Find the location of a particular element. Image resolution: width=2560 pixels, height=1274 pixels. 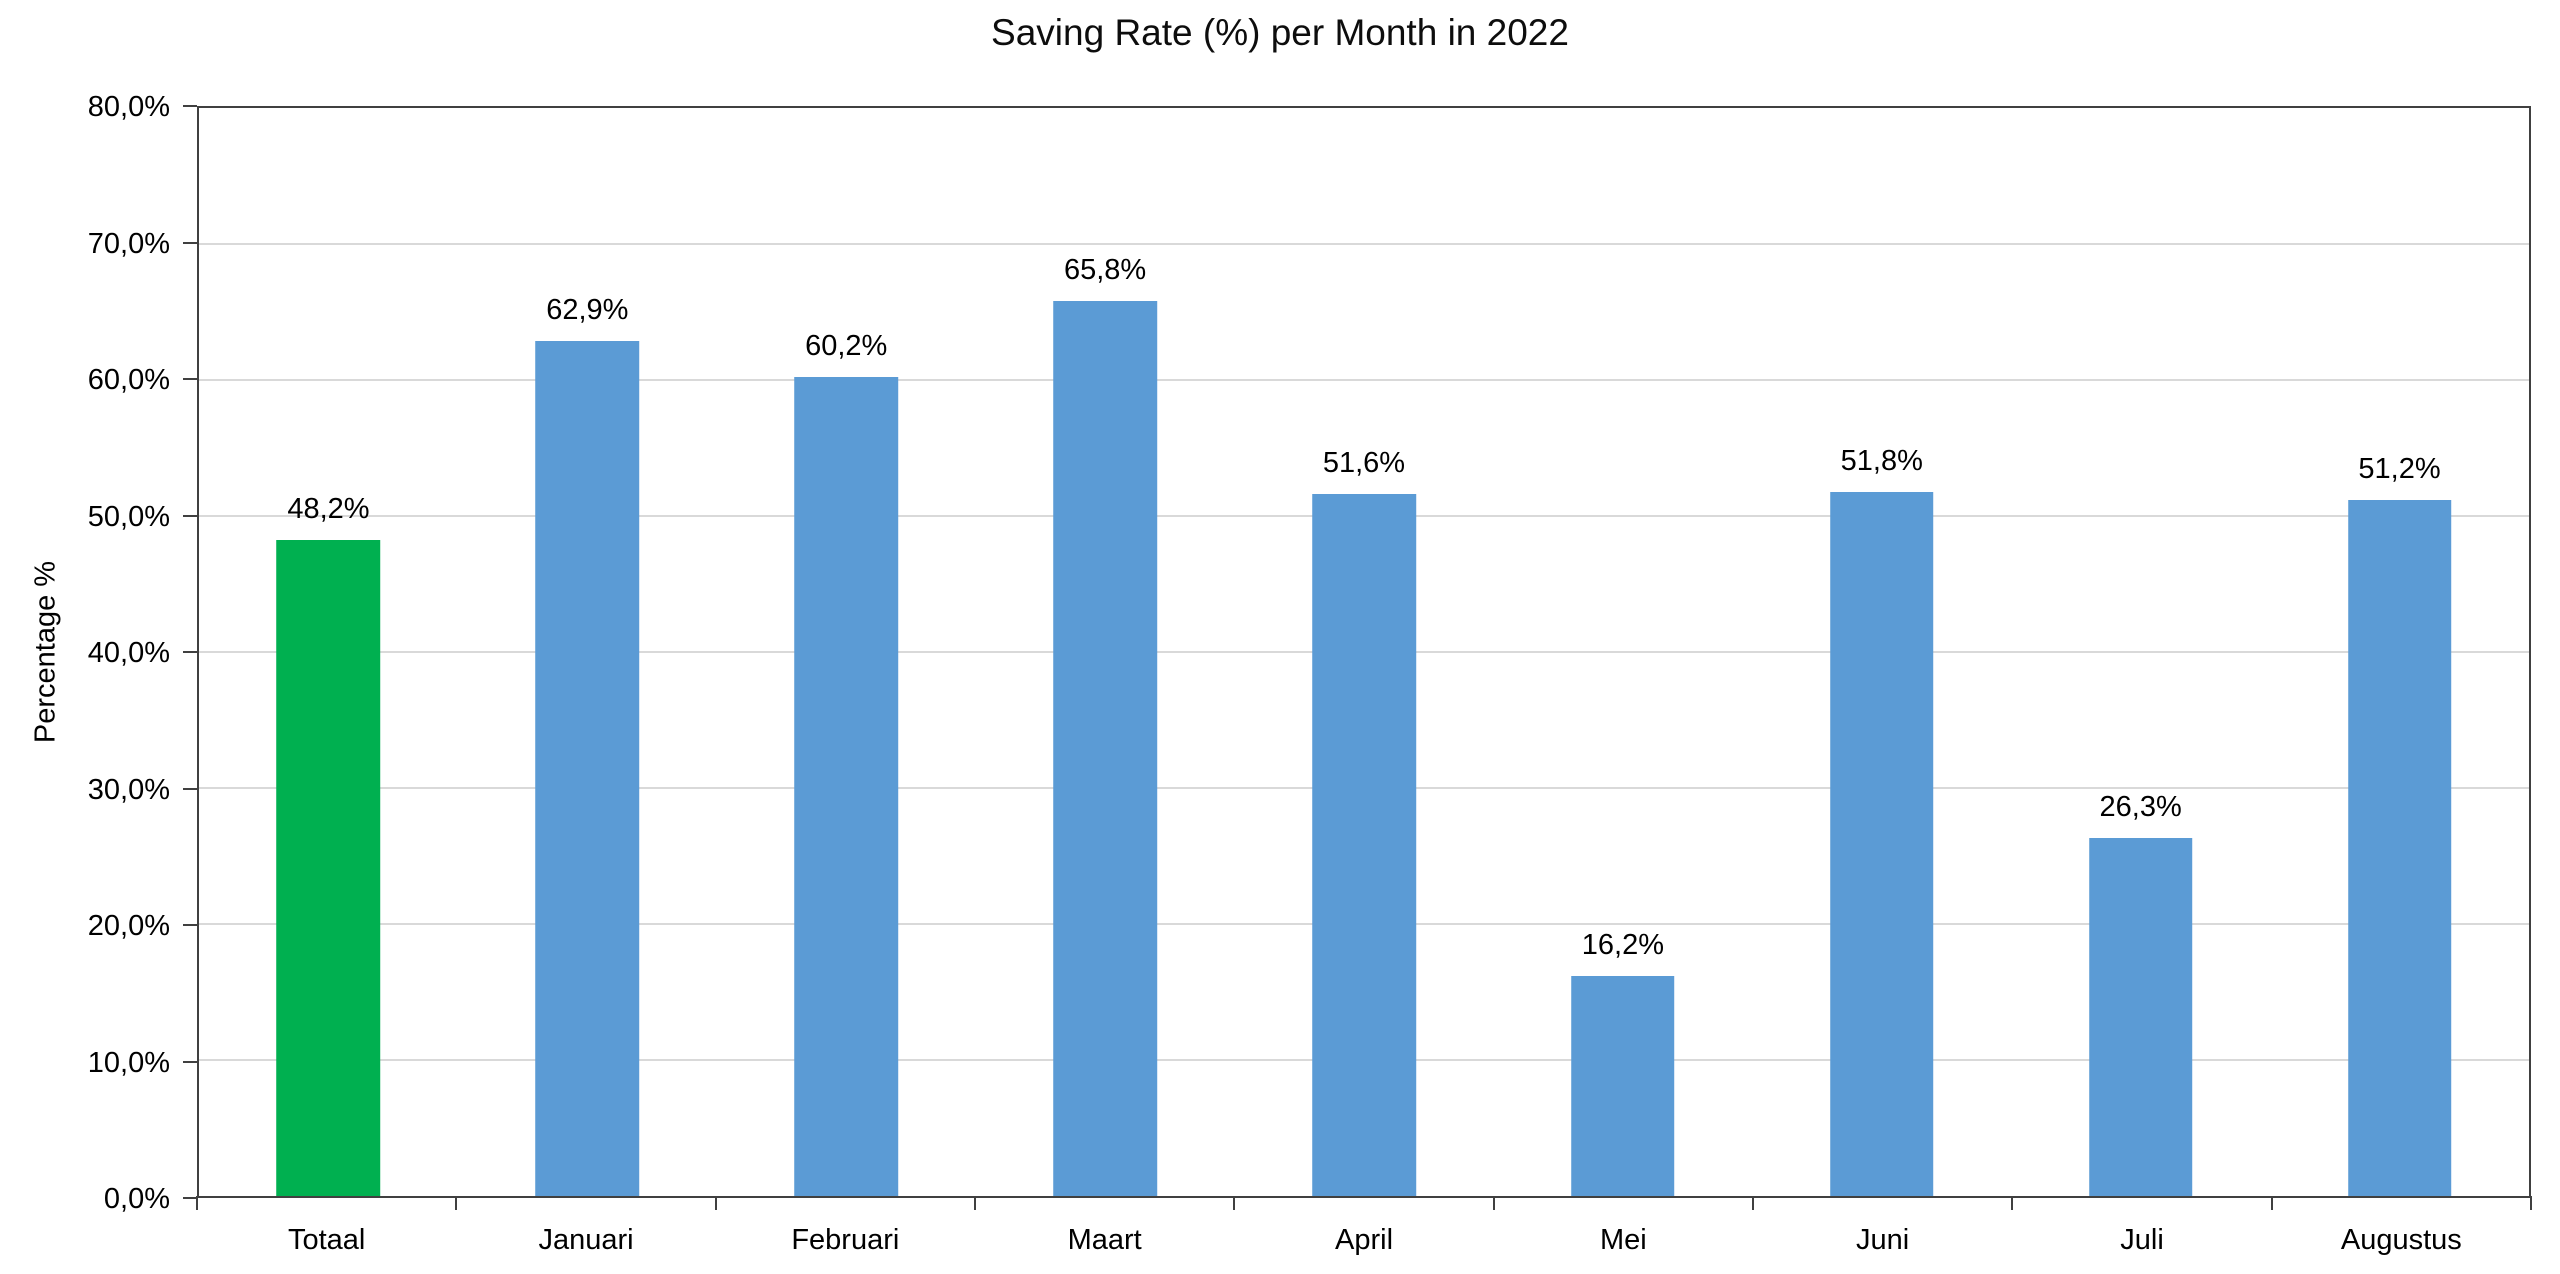

bar-value-label: 26,3% is located at coordinates (2140, 807).